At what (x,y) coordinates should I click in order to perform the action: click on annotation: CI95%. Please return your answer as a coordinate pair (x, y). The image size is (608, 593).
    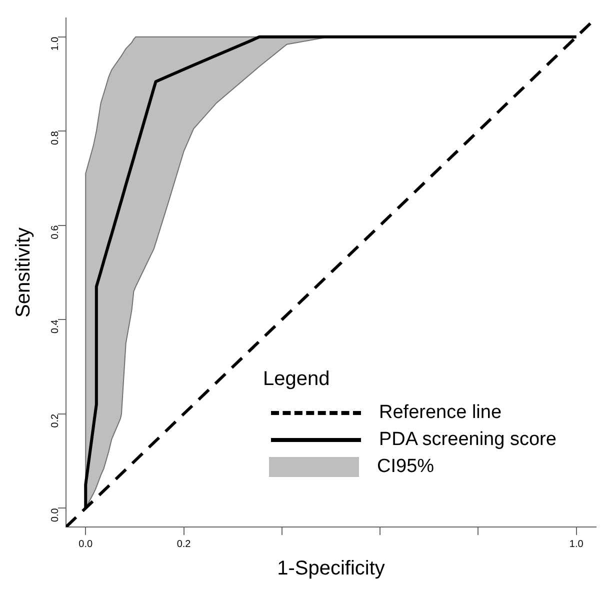
    Looking at the image, I should click on (405, 467).